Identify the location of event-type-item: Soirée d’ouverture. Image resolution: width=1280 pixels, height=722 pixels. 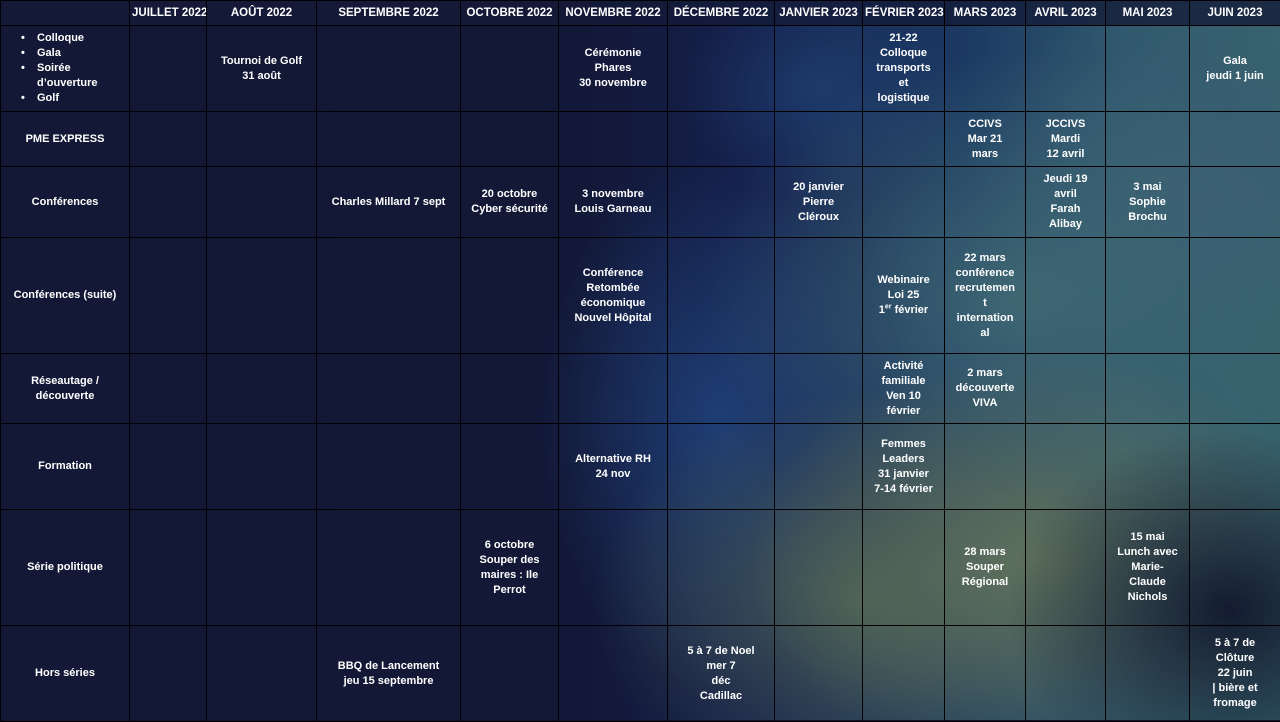
(74, 76).